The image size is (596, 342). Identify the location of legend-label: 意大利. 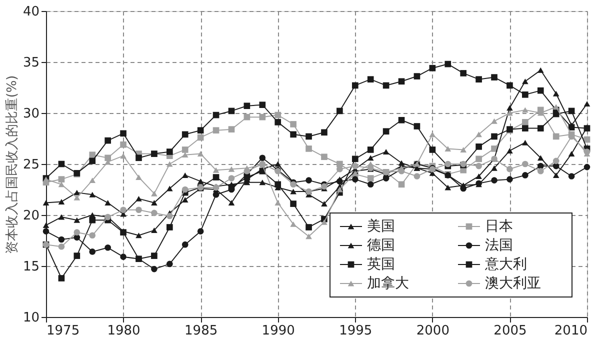
(505, 264).